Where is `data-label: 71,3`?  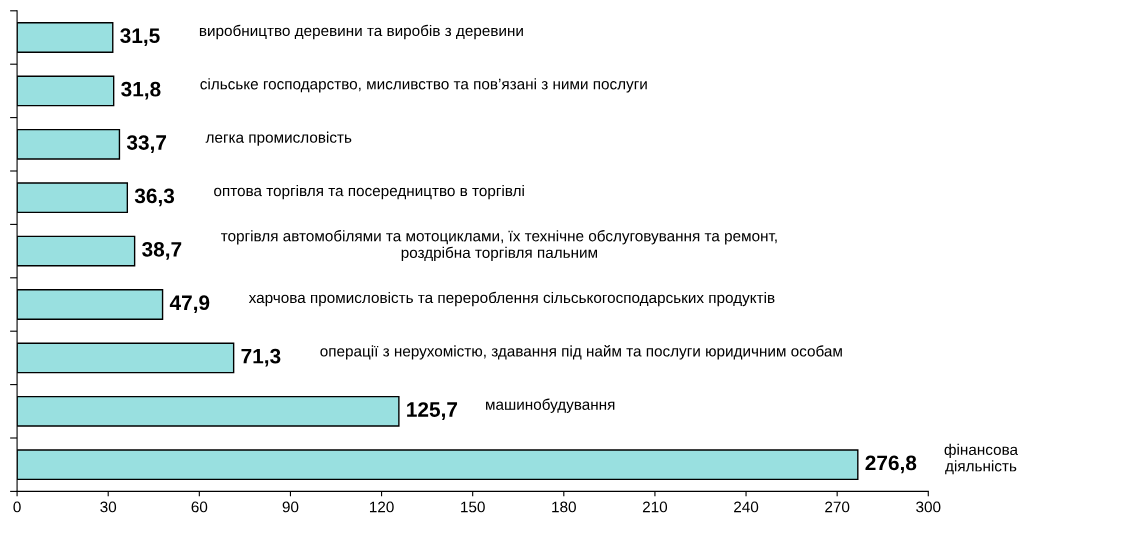 data-label: 71,3 is located at coordinates (261, 357).